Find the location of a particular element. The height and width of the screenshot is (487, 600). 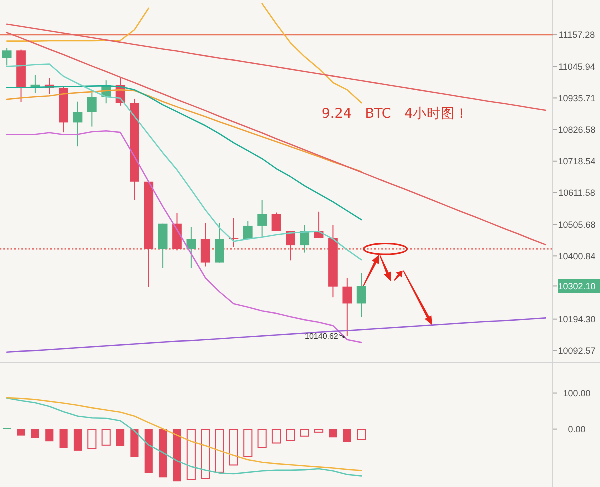

line-series is located at coordinates (276, 336).